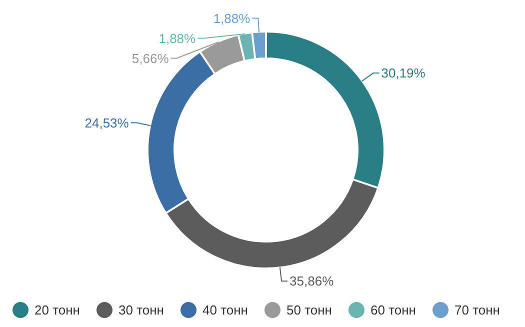  I want to click on data-label: 24,53%, so click(107, 122).